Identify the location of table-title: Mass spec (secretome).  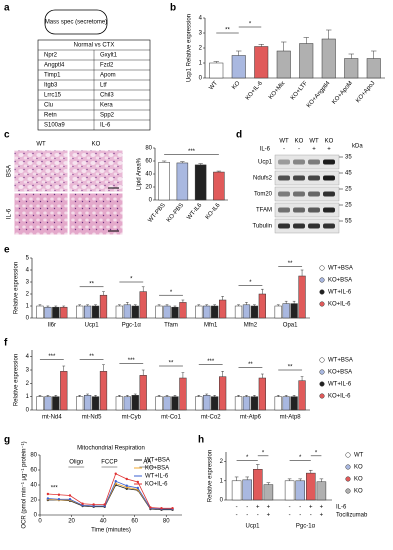
(76, 23).